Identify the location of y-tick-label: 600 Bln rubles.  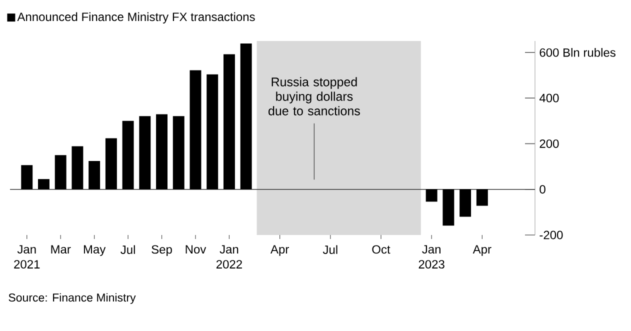
(578, 52).